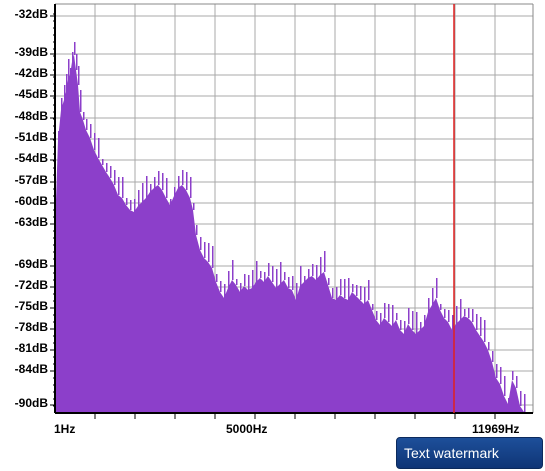 The width and height of the screenshot is (545, 471). What do you see at coordinates (496, 429) in the screenshot?
I see `x-tick-label: 11969Hz` at bounding box center [496, 429].